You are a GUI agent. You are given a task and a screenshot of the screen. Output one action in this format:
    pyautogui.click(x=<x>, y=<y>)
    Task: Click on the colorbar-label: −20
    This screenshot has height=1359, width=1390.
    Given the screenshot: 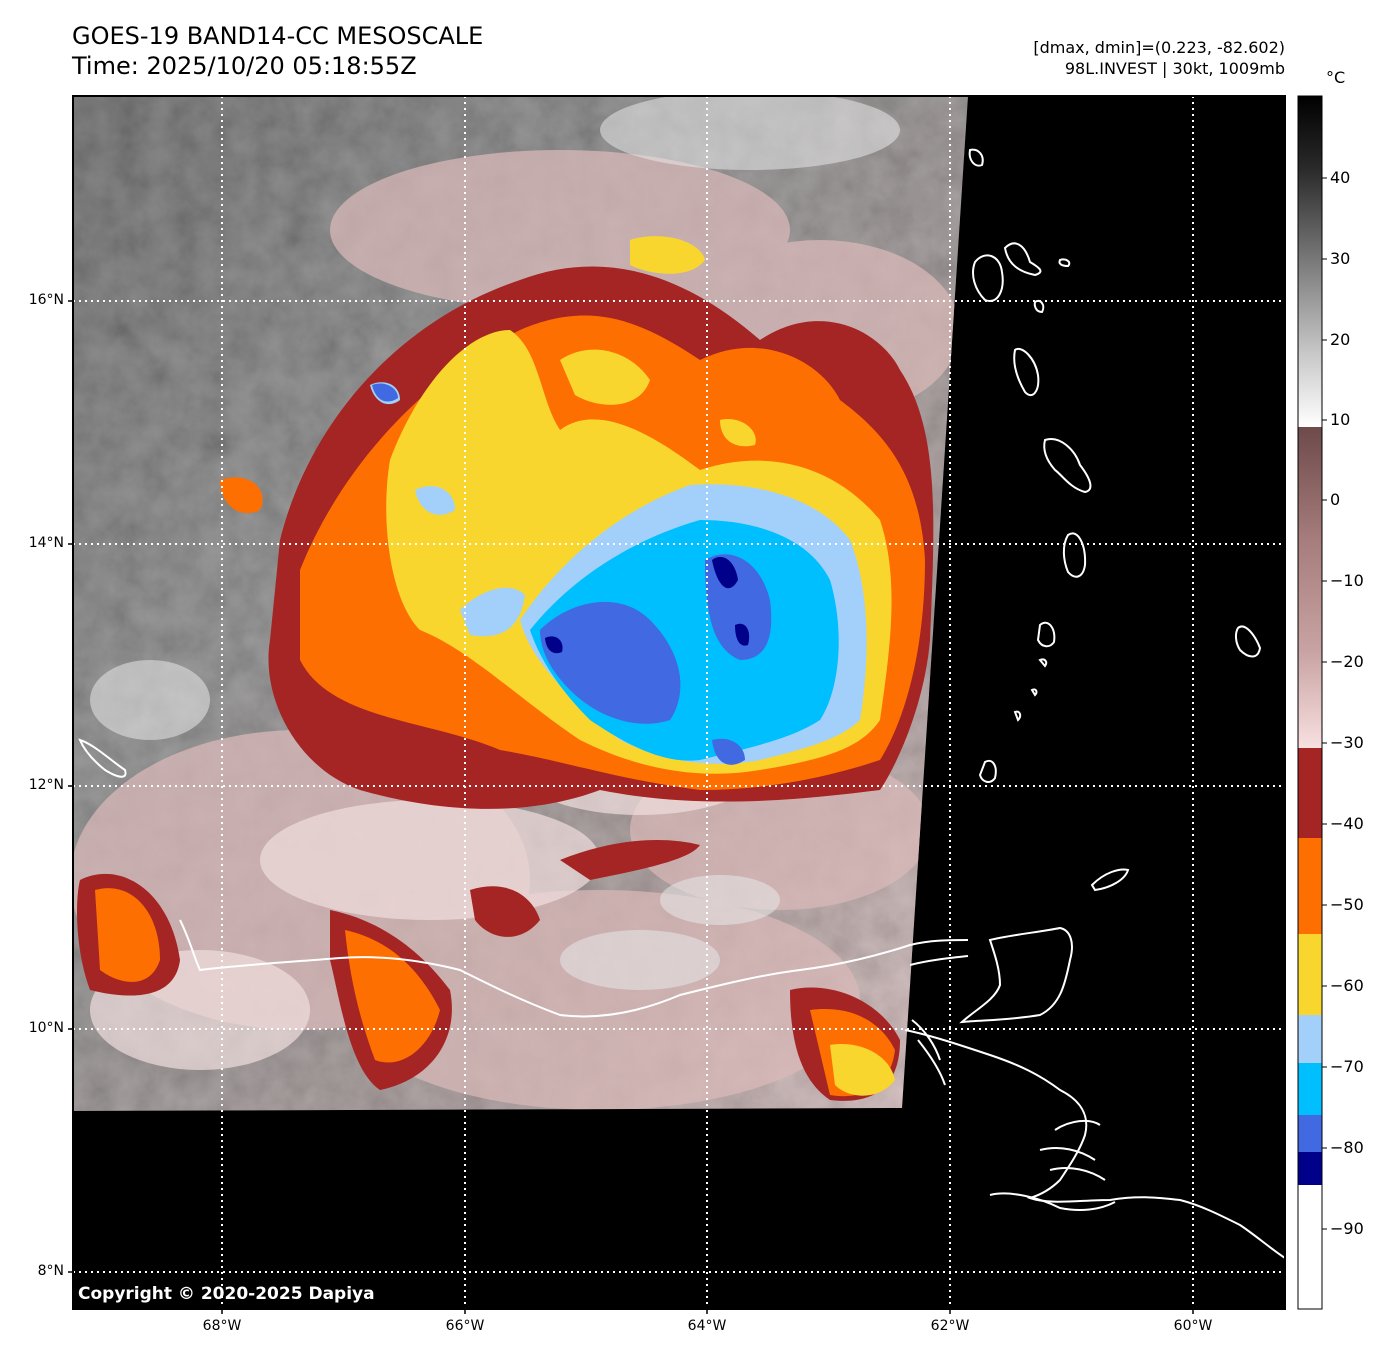 What is the action you would take?
    pyautogui.click(x=1347, y=661)
    